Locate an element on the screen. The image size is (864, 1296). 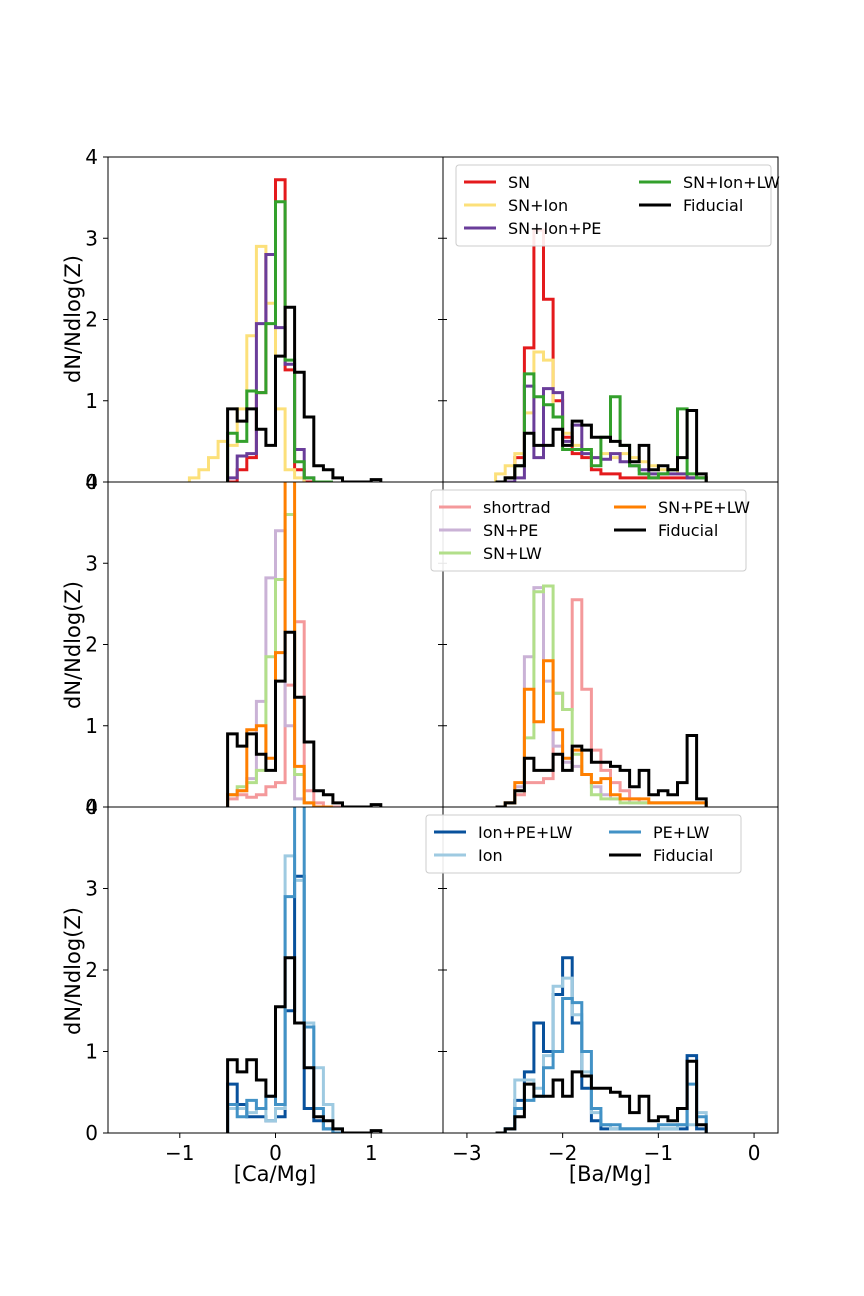
panel-row1-left: 0 1 2 3 4 is located at coordinates (264, 319).